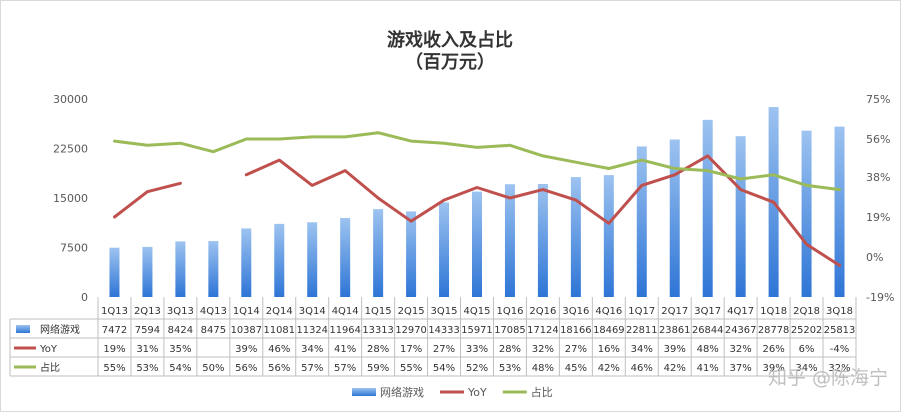 The width and height of the screenshot is (901, 412). Describe the element at coordinates (576, 368) in the screenshot. I see `table-cell: 45%` at that location.